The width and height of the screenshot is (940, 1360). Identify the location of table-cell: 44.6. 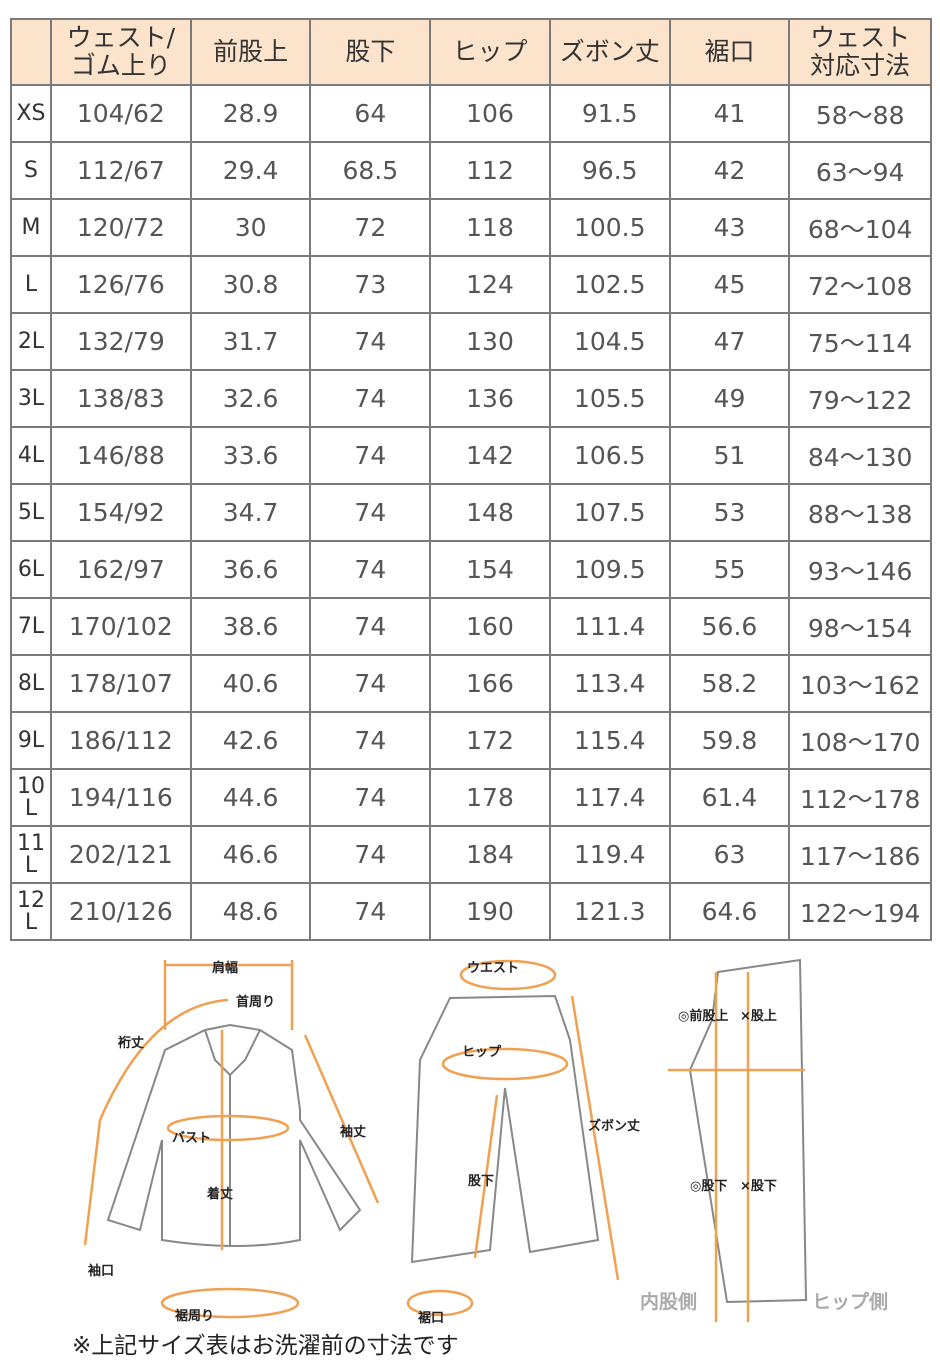
(250, 797).